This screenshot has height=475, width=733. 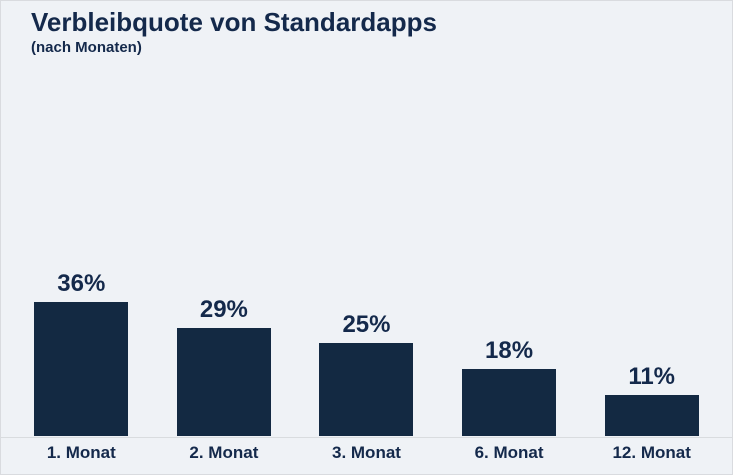 What do you see at coordinates (366, 452) in the screenshot?
I see `x-axis-label: 3. Monat` at bounding box center [366, 452].